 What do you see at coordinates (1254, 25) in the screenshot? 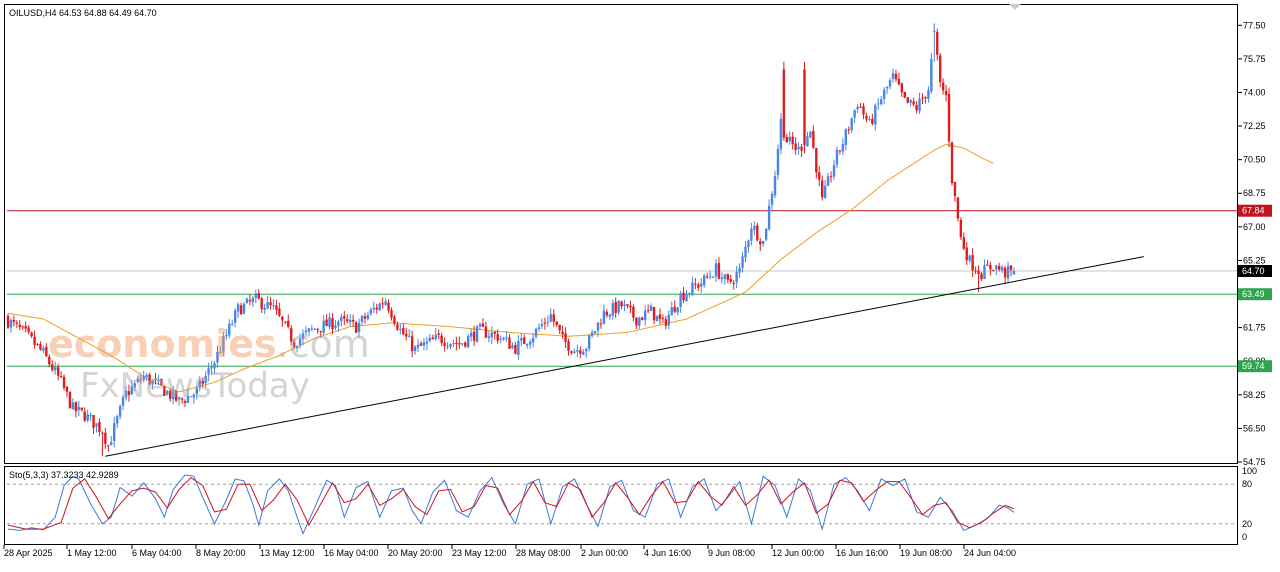
I see `y-tick-label: 77.50` at bounding box center [1254, 25].